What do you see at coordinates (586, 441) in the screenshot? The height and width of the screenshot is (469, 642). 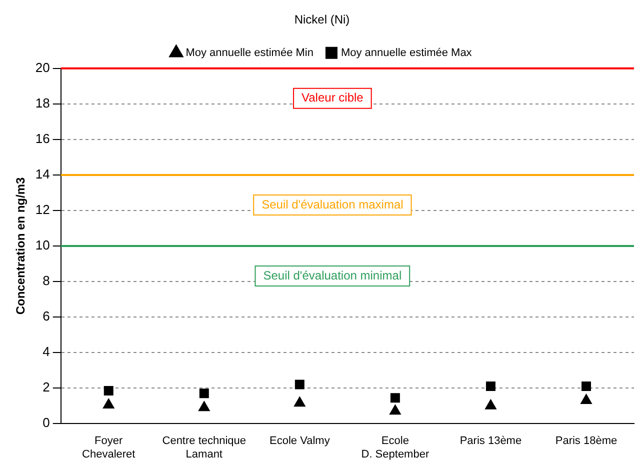 I see `x-tick-label: Paris 18ème` at bounding box center [586, 441].